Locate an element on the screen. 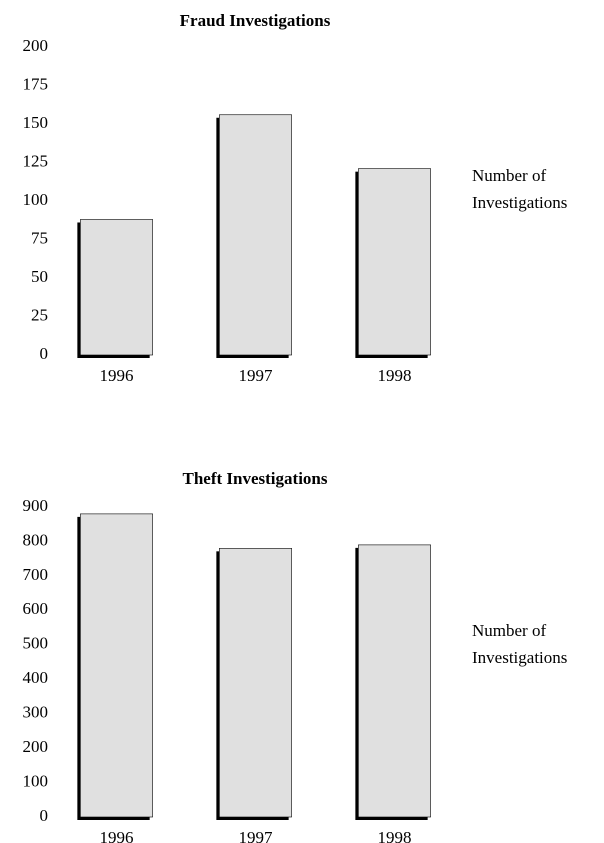 This screenshot has width=604, height=843. y-tick-label: 50 is located at coordinates (39, 276).